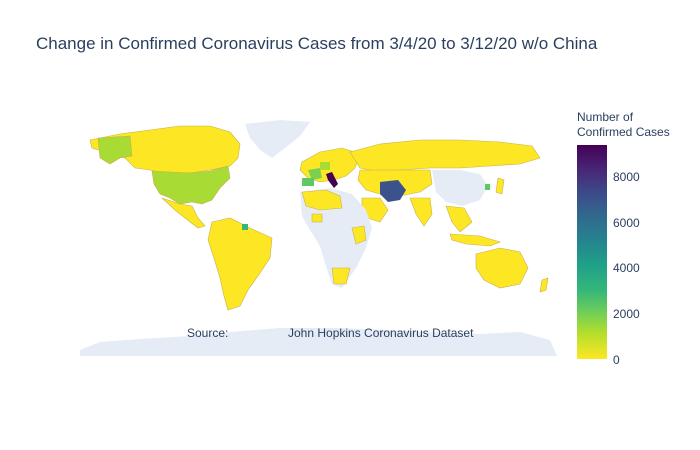 The width and height of the screenshot is (700, 450). I want to click on south-africa, so click(341, 276).